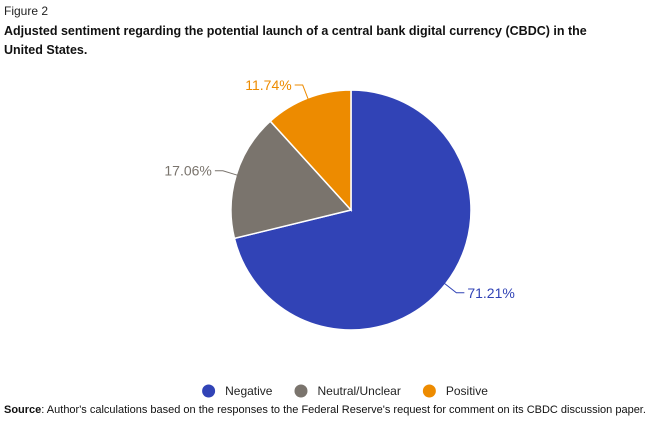 Image resolution: width=651 pixels, height=423 pixels. Describe the element at coordinates (26, 11) in the screenshot. I see `figure-label: Figure 2` at that location.